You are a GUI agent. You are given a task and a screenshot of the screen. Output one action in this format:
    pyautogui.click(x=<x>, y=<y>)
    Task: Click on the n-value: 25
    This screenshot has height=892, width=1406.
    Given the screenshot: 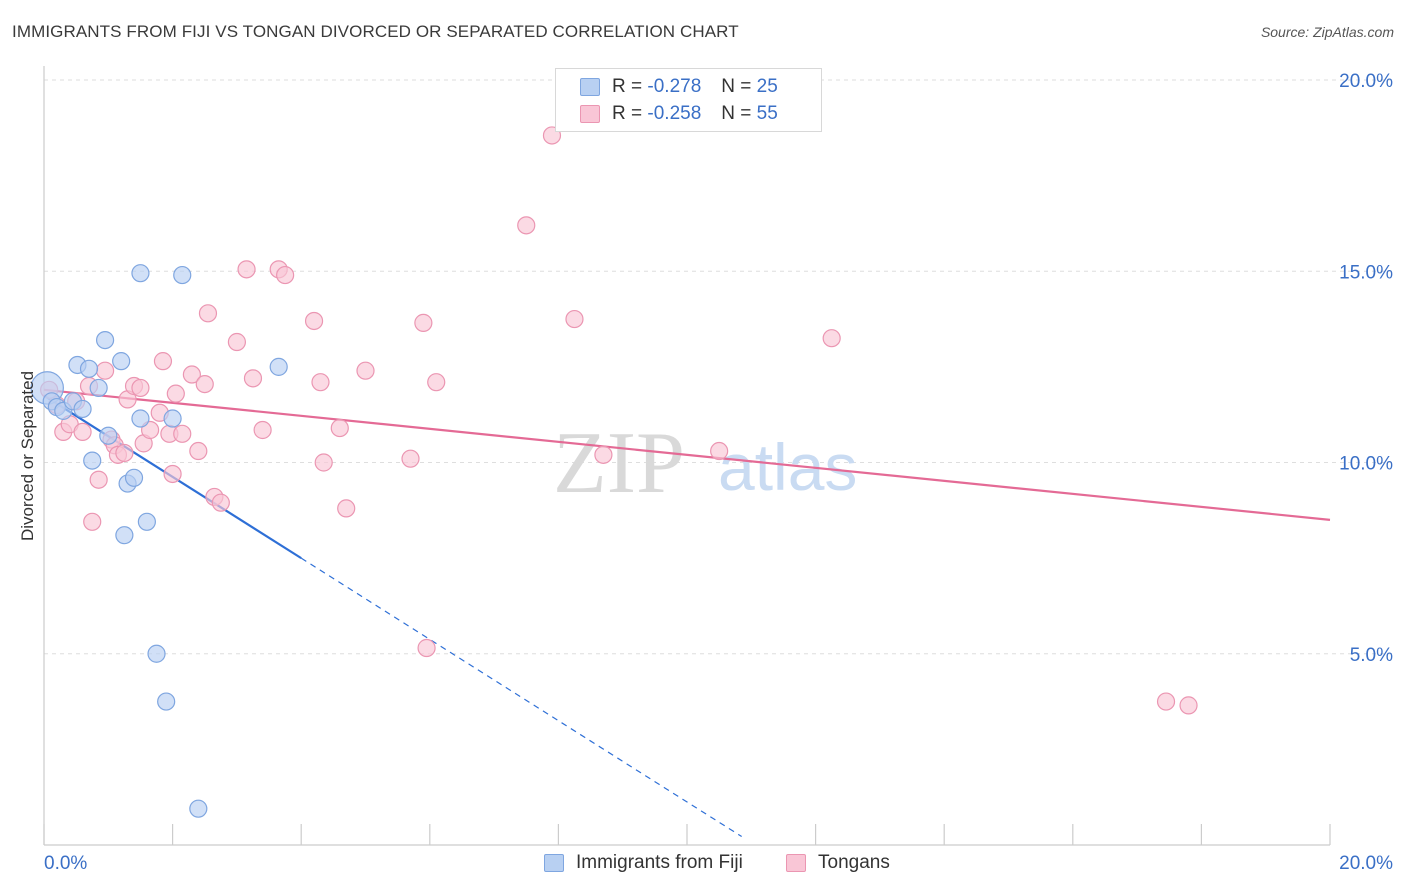 What is the action you would take?
    pyautogui.click(x=767, y=86)
    